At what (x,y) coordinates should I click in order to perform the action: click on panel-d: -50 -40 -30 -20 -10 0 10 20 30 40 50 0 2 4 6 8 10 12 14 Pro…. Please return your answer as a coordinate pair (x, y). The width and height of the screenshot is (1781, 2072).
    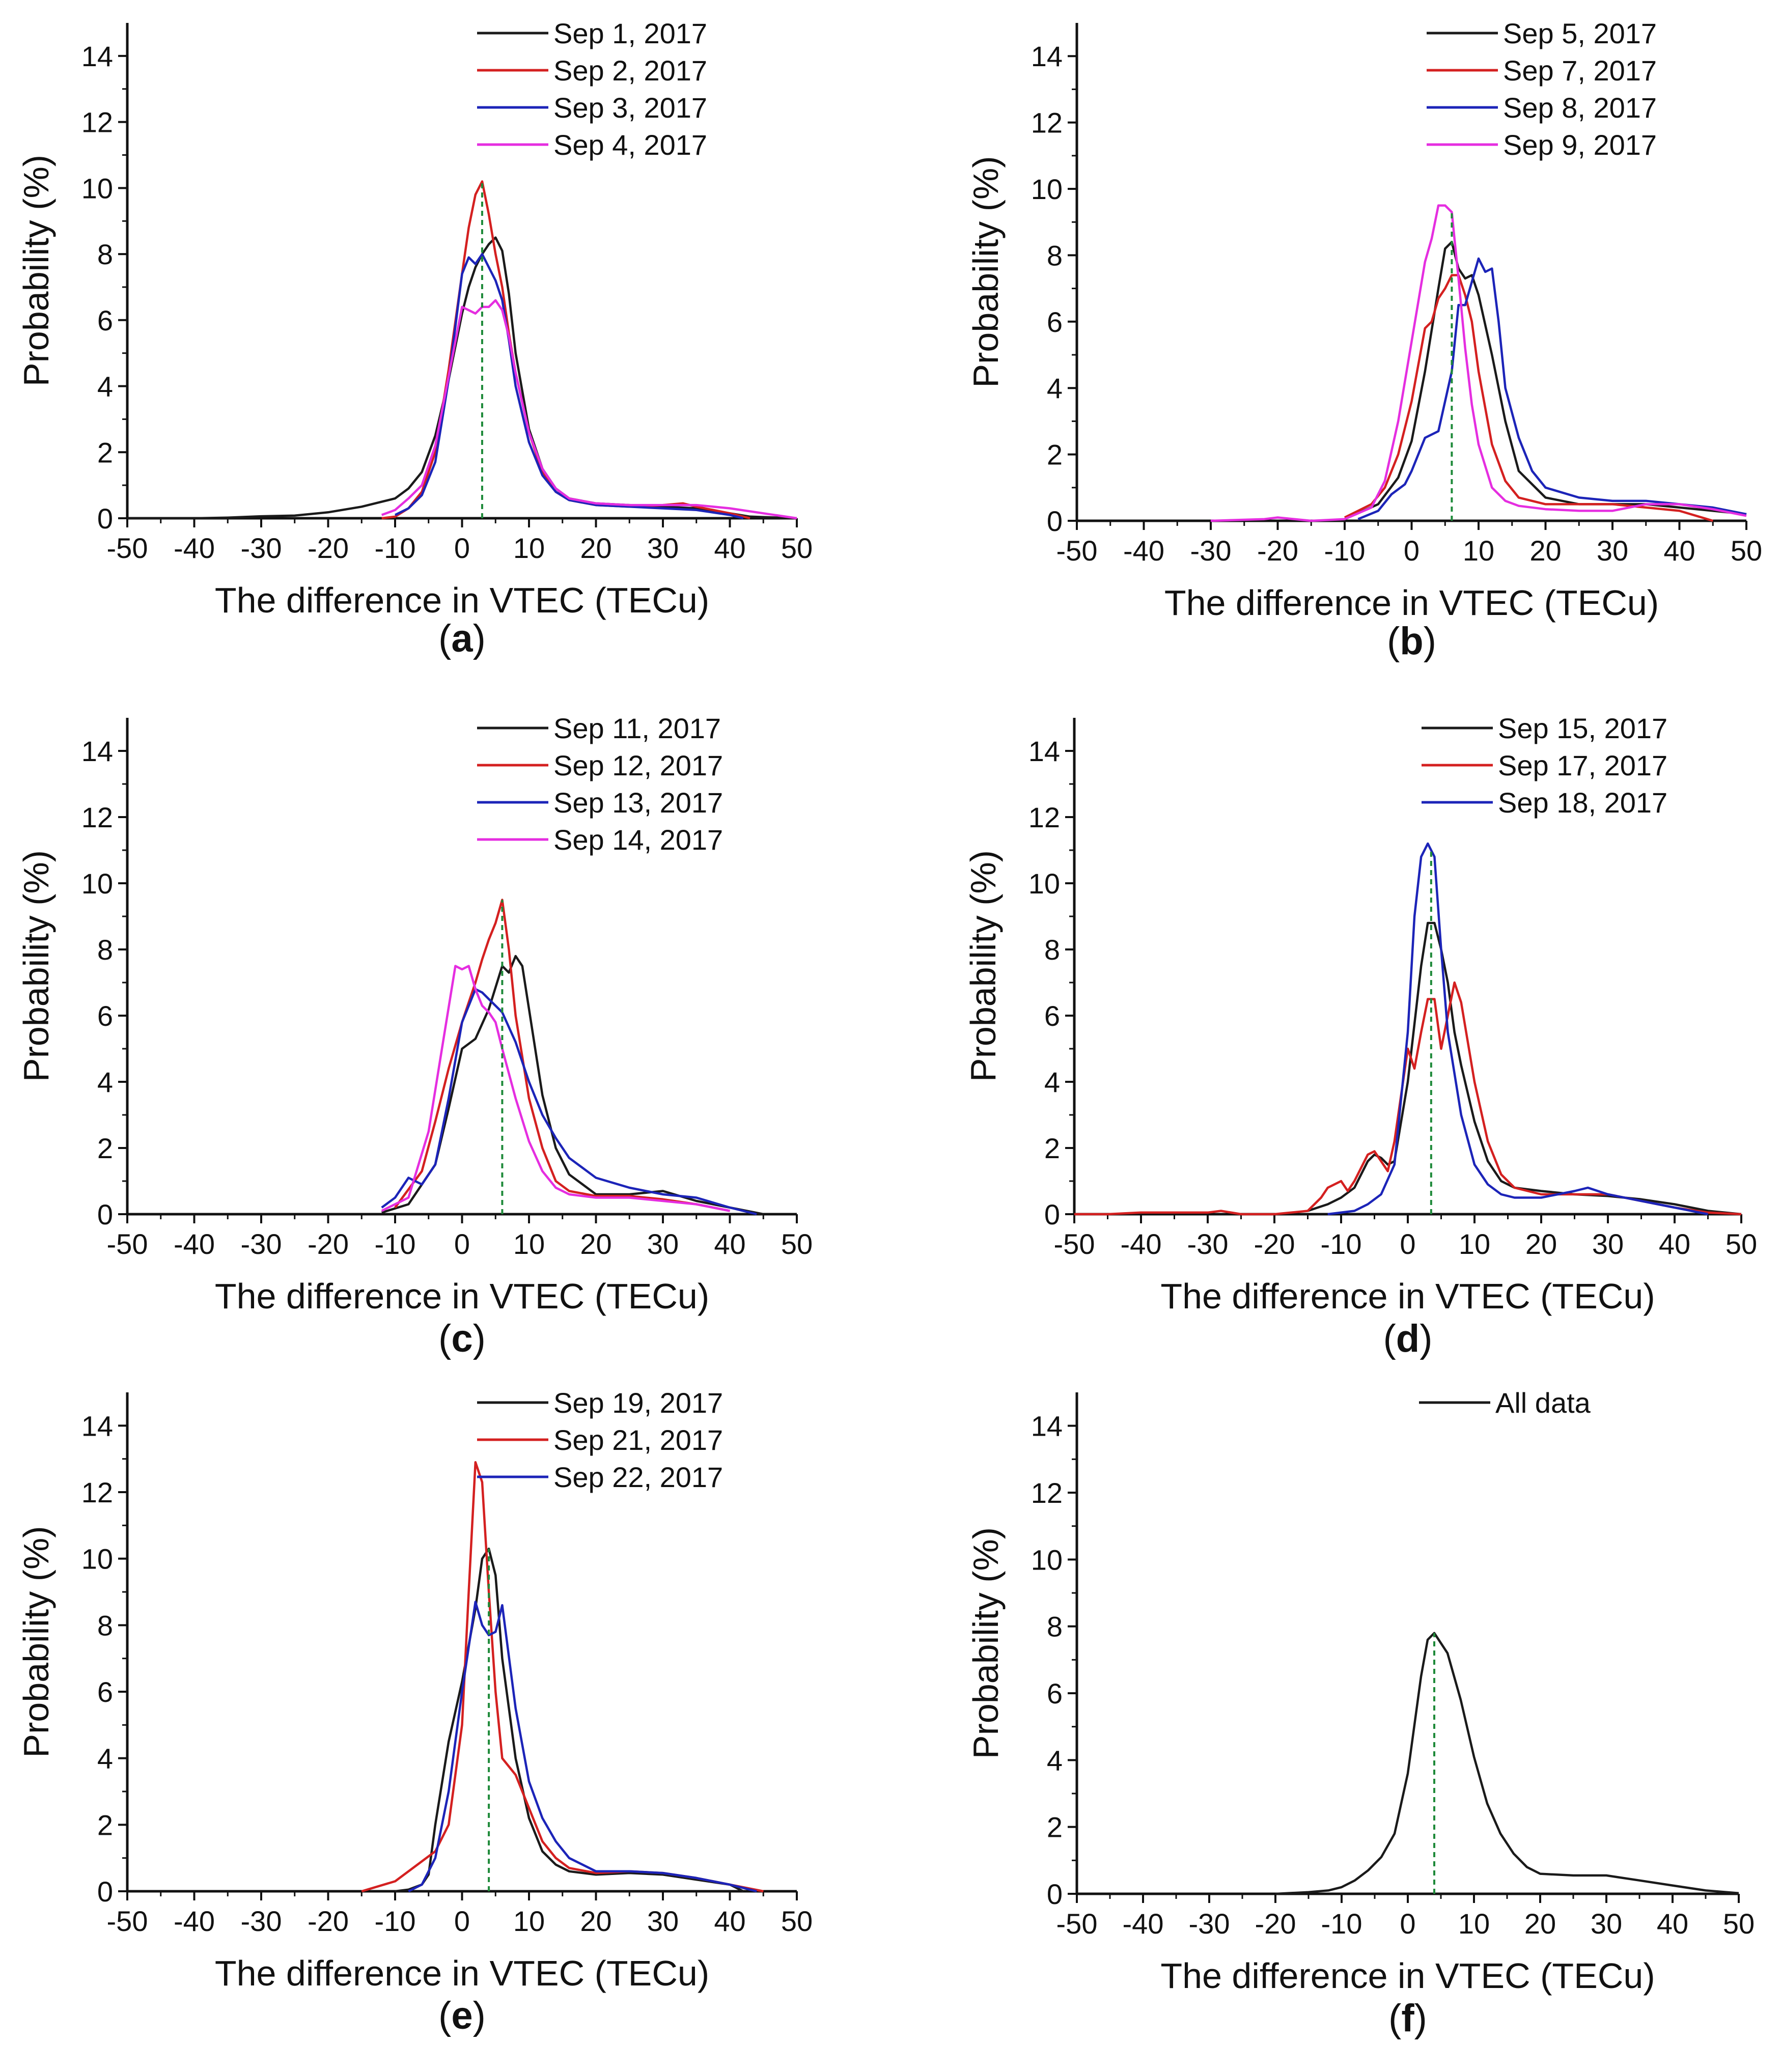
    Looking at the image, I should click on (1360, 1036).